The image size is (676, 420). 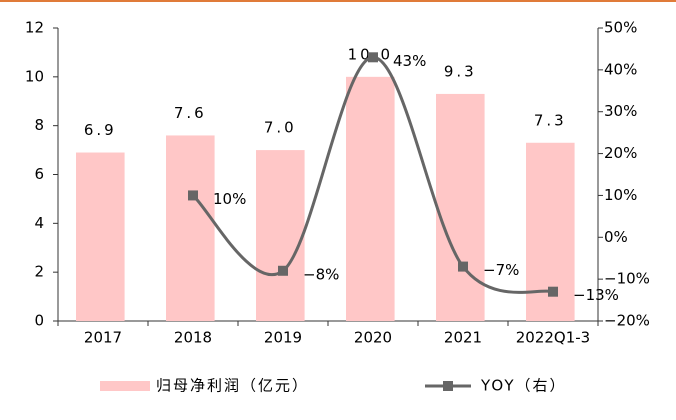 What do you see at coordinates (39, 272) in the screenshot?
I see `y-tick-label: 2` at bounding box center [39, 272].